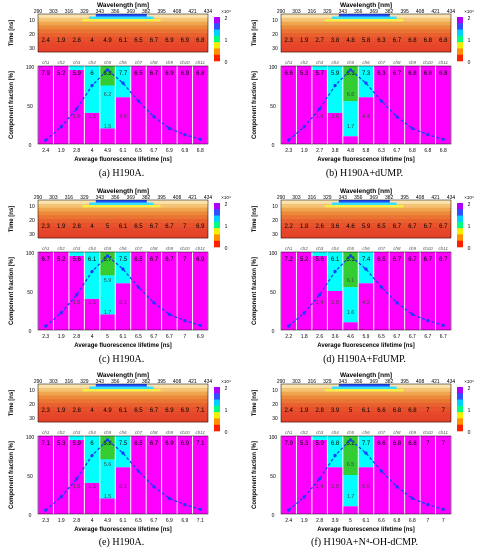 This screenshot has width=486, height=550. Describe the element at coordinates (273, 293) in the screenshot. I see `fraction-tick-label: 50` at that location.